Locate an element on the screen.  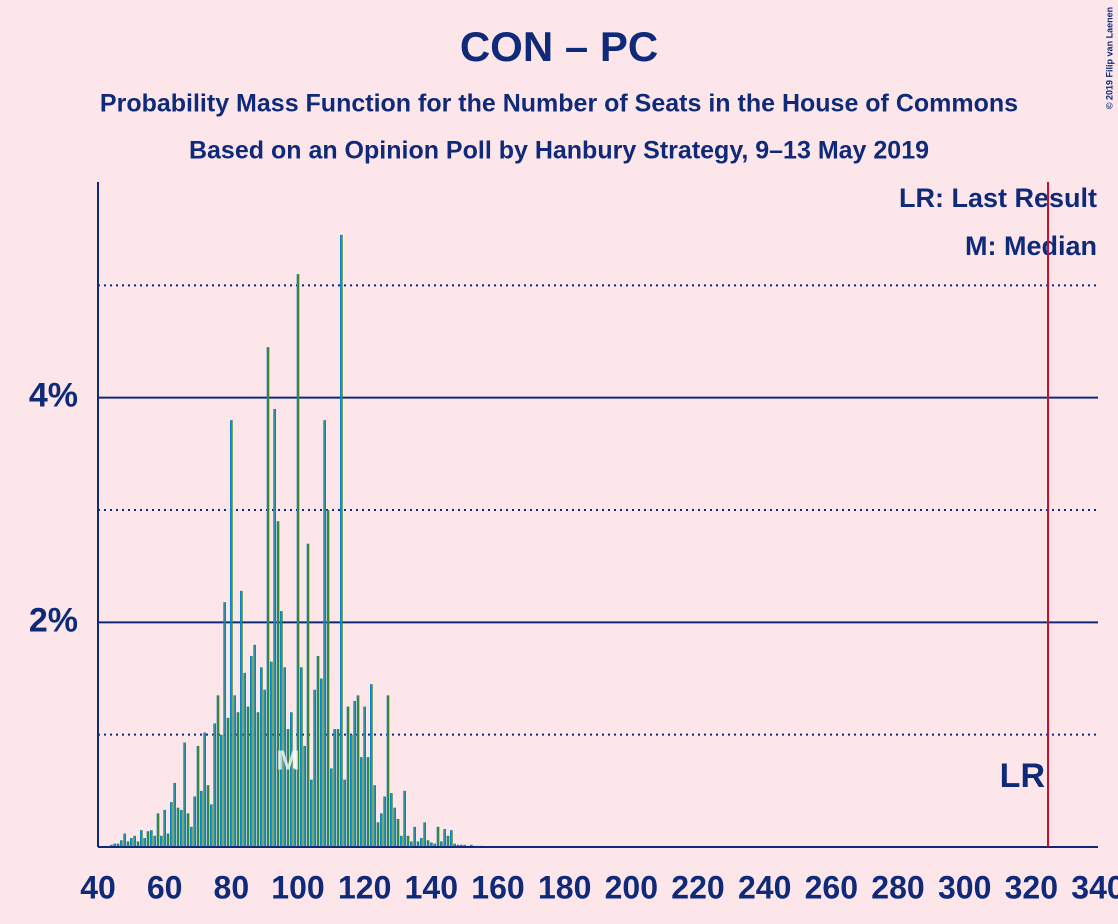
median-label: M is located at coordinates (287, 759).